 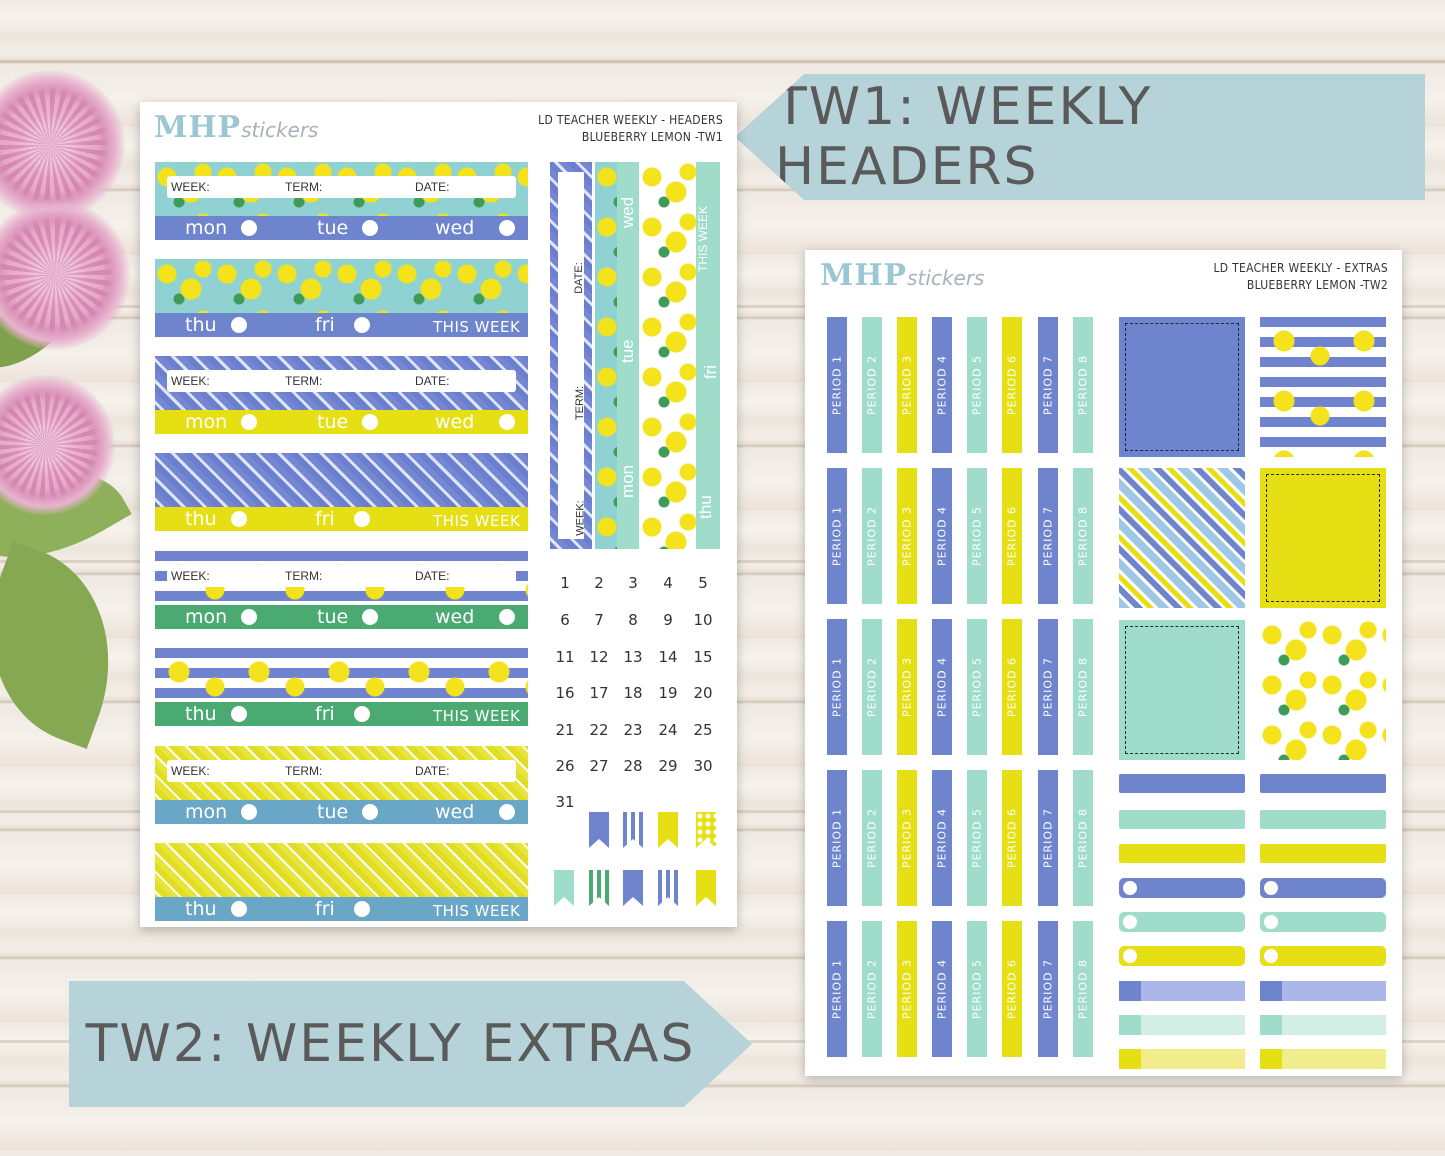 What do you see at coordinates (1323, 538) in the screenshot?
I see `full-box-yellow` at bounding box center [1323, 538].